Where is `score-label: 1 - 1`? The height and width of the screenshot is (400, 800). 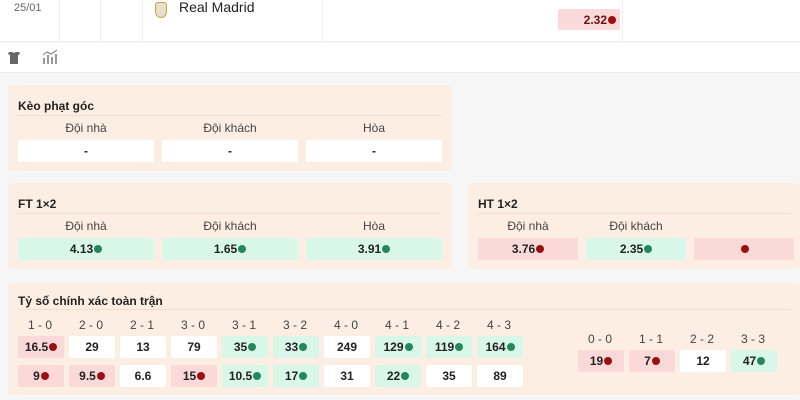
score-label: 1 - 1 is located at coordinates (650, 339).